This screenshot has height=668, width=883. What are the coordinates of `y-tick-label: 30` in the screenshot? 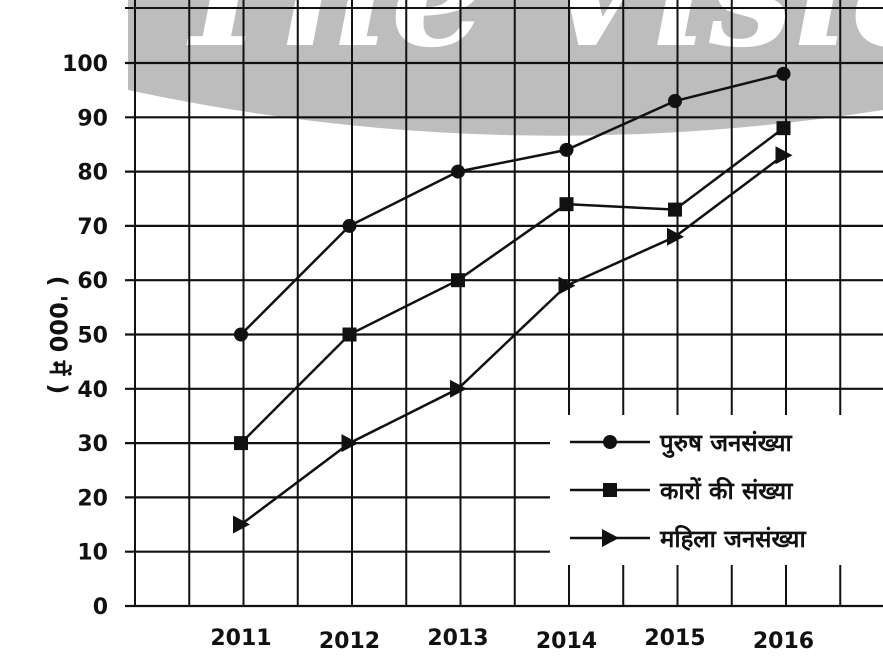 It's located at (92, 444).